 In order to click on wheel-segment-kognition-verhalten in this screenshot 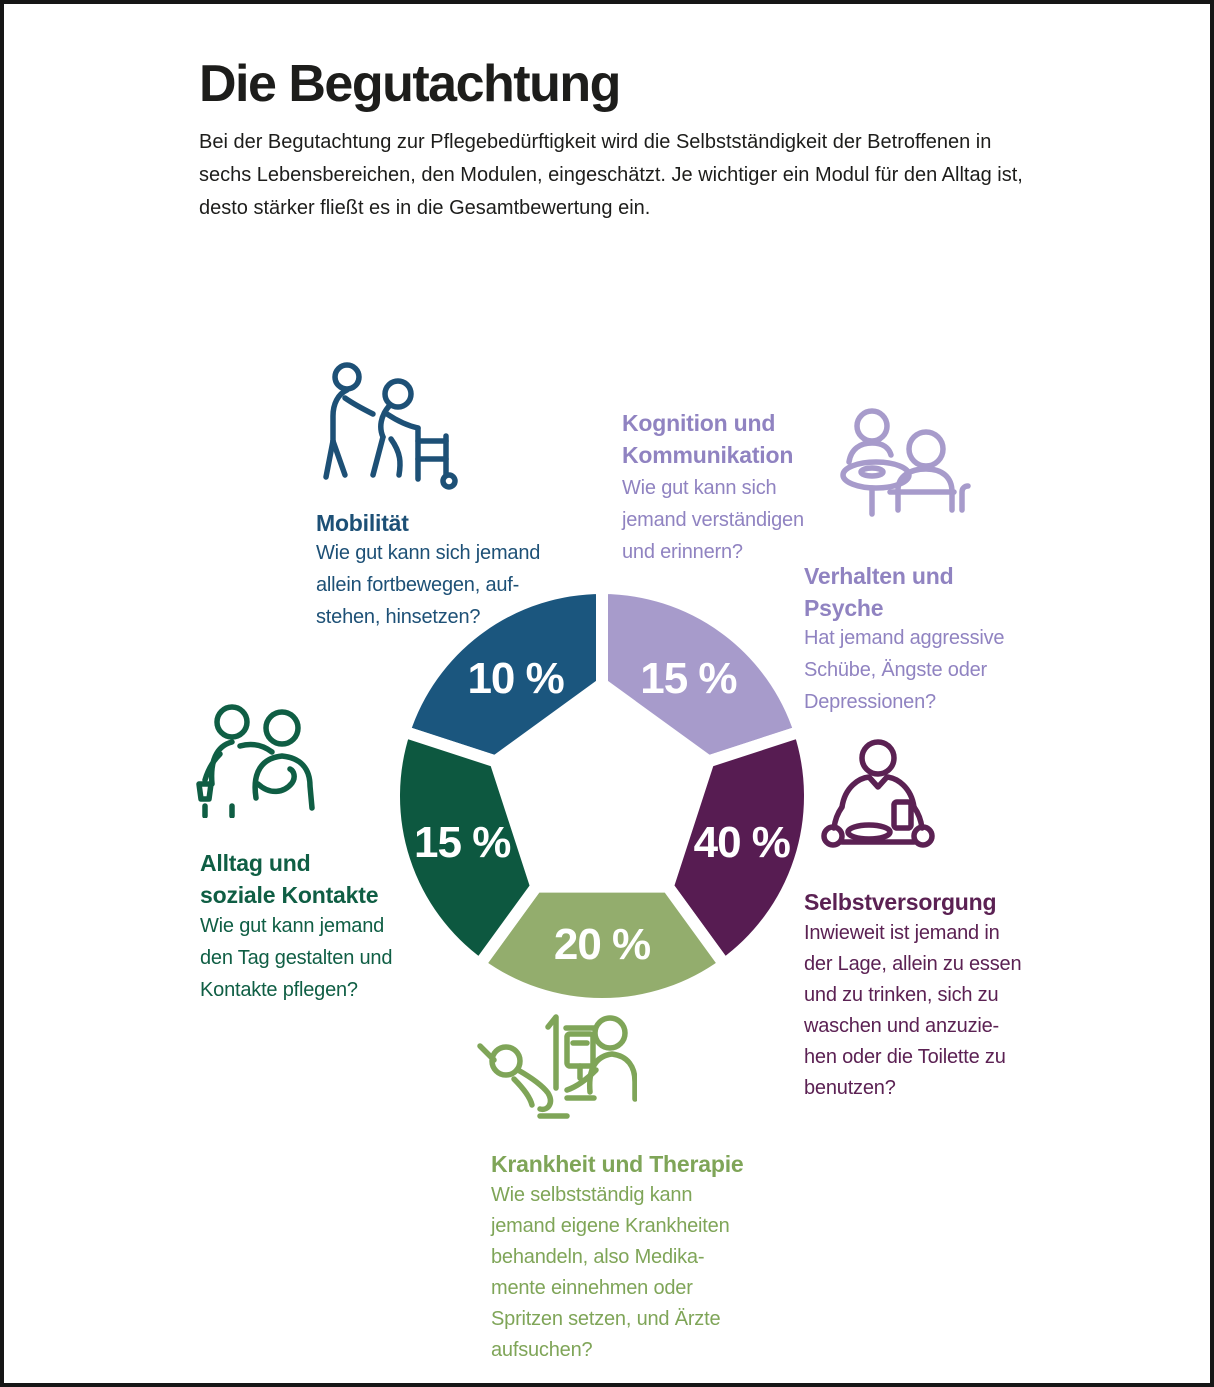, I will do `click(701, 675)`.